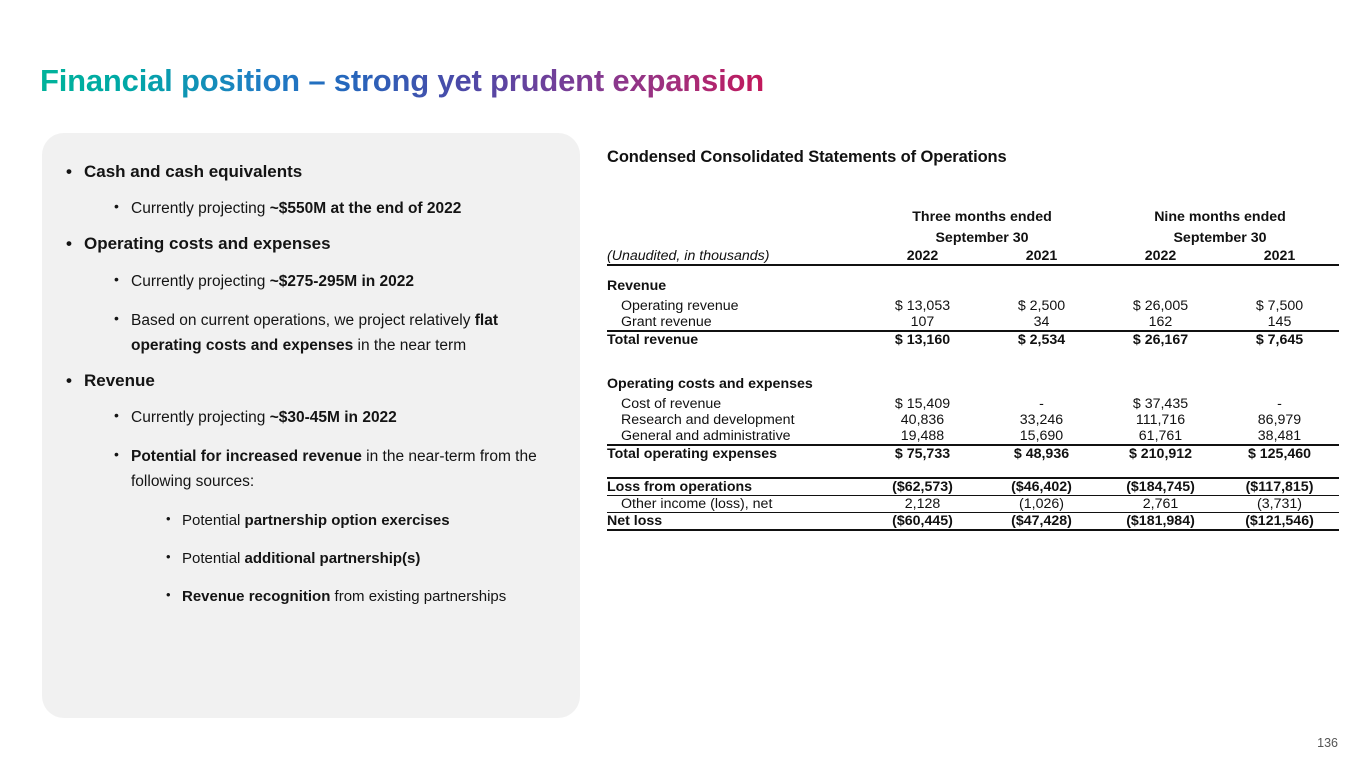 This screenshot has width=1365, height=768. I want to click on row-value: $ 125,460, so click(1280, 453).